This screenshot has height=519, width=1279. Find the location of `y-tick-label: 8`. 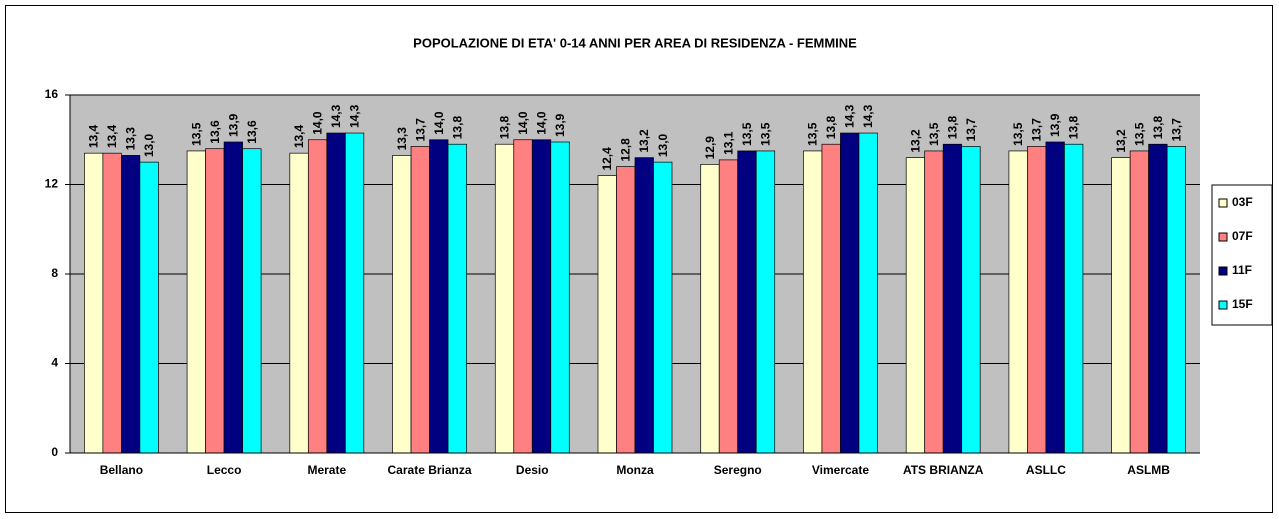

y-tick-label: 8 is located at coordinates (54, 273).